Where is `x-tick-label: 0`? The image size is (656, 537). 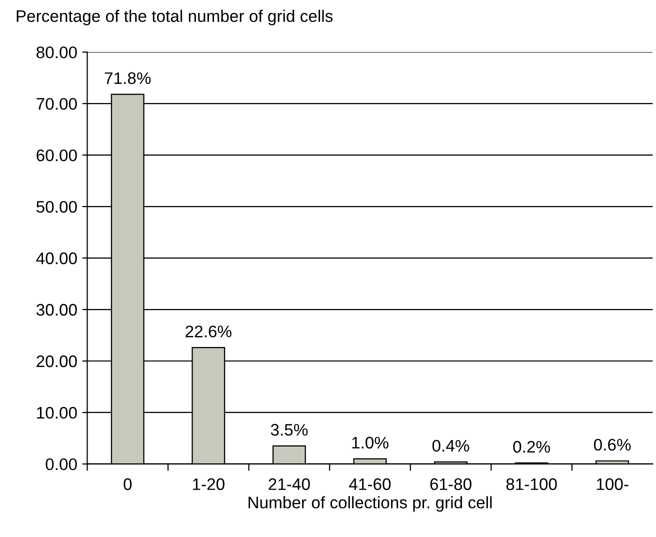 x-tick-label: 0 is located at coordinates (128, 484).